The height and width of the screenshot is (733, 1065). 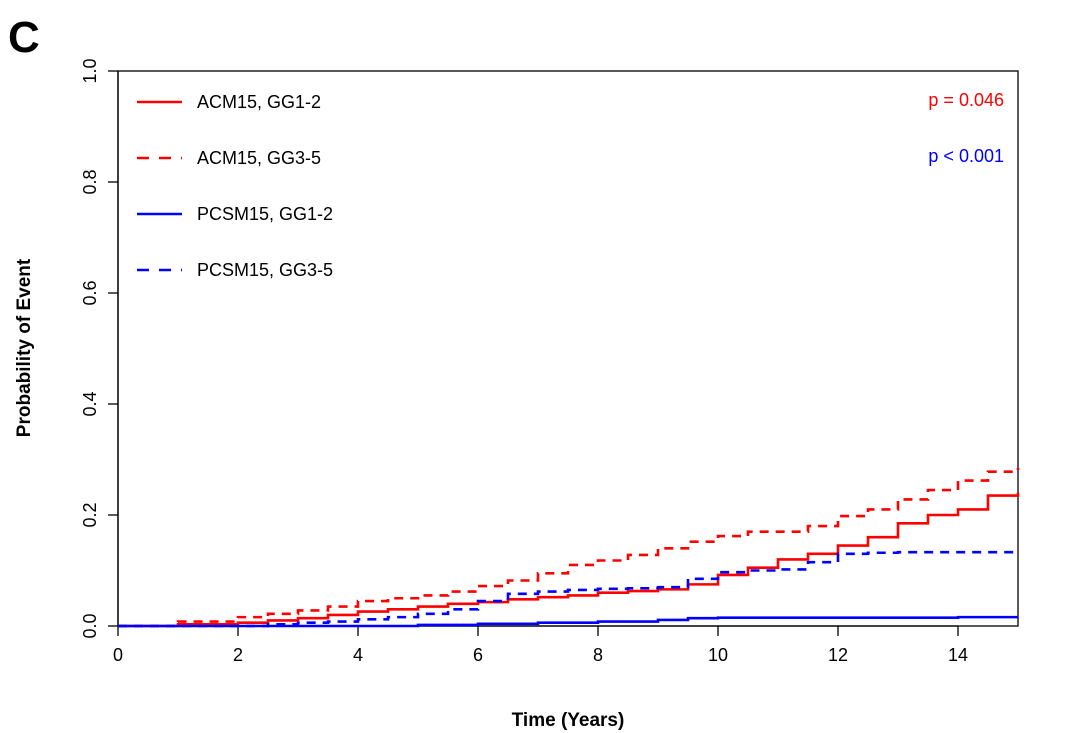 I want to click on y-axis-label: Probability of Event, so click(x=24, y=347).